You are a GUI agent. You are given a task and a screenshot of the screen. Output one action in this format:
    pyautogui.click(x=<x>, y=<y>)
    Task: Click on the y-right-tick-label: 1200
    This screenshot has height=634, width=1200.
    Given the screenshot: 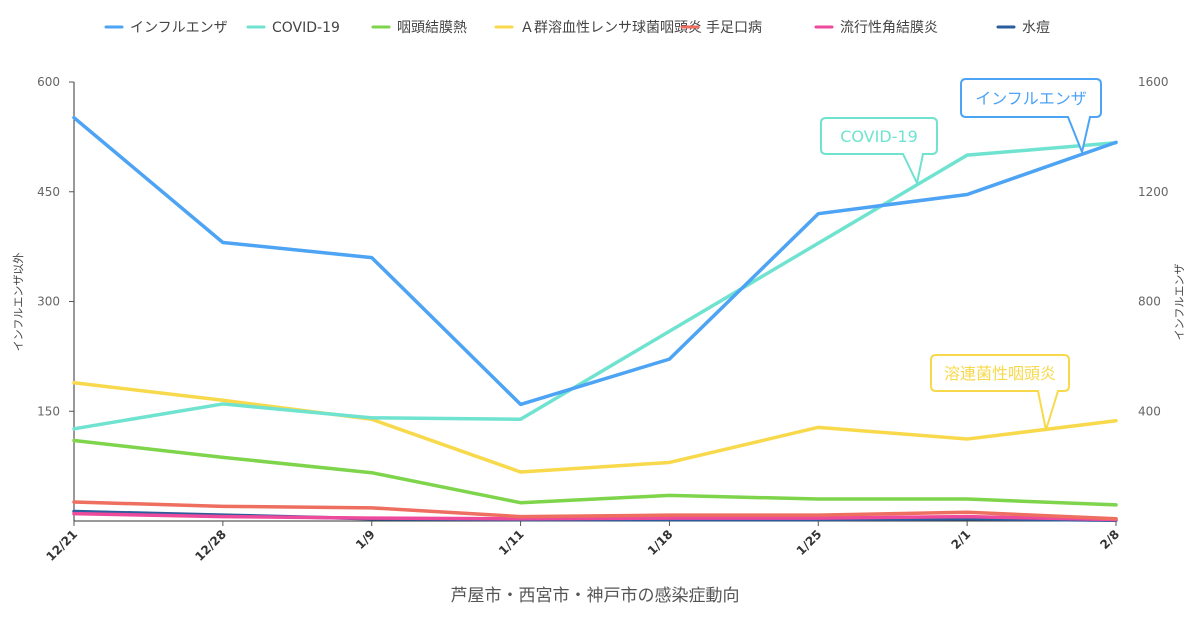 What is the action you would take?
    pyautogui.click(x=1153, y=192)
    